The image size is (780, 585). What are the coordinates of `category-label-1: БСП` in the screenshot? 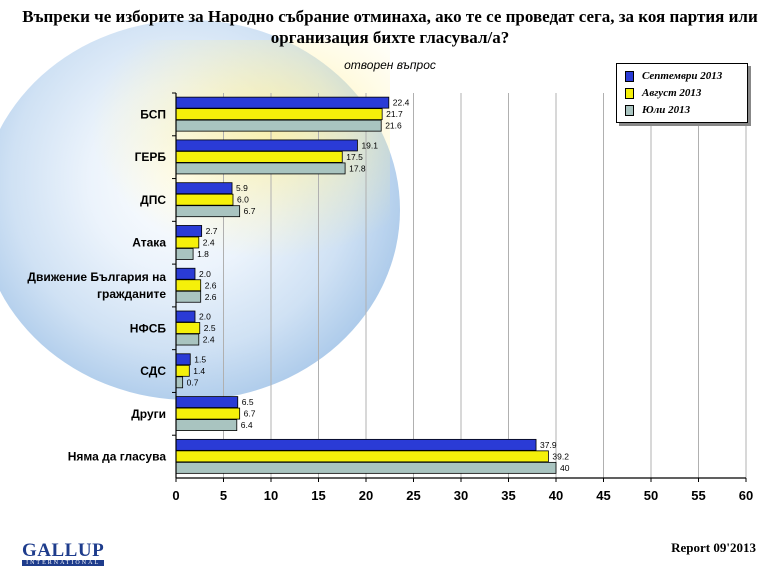 It's located at (153, 114).